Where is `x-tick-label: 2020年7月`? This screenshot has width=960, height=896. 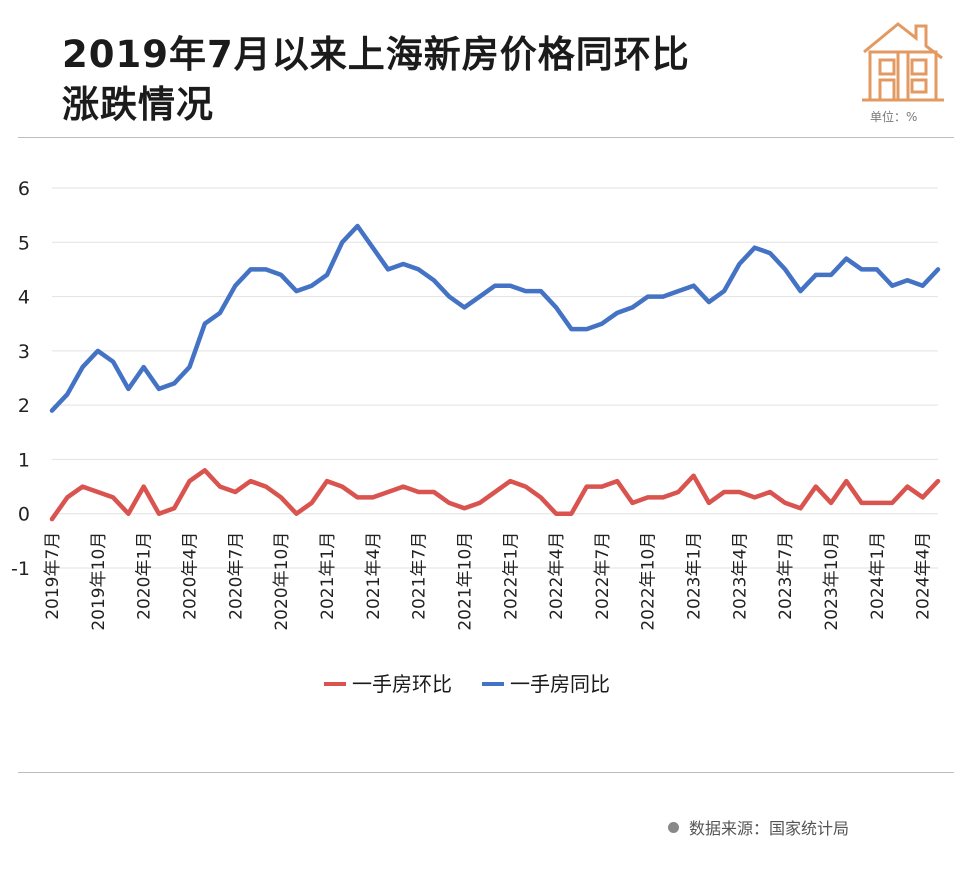
x-tick-label: 2020年7月 is located at coordinates (236, 576).